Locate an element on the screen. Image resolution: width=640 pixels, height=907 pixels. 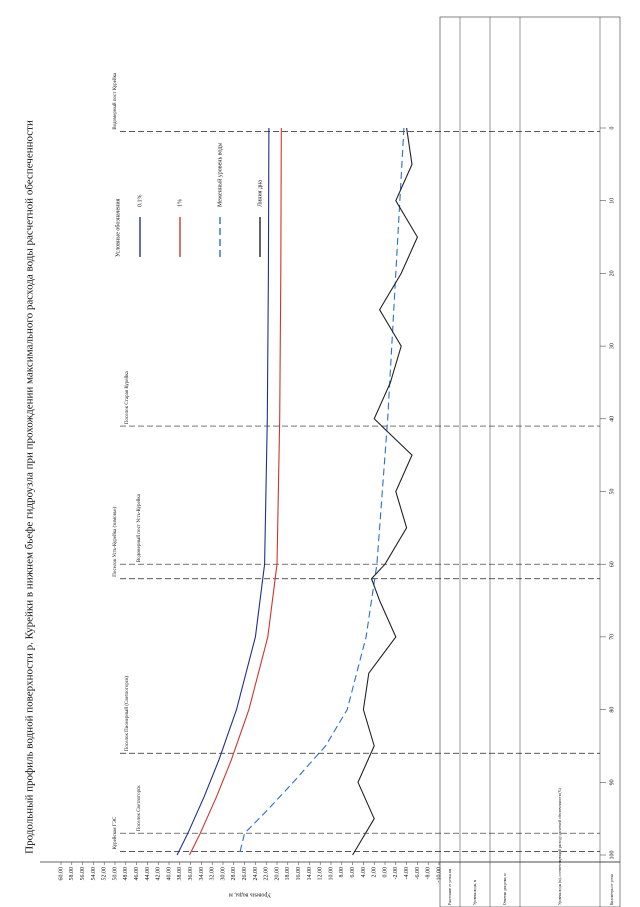
y-tick-label: 6.00 is located at coordinates (353, 872).